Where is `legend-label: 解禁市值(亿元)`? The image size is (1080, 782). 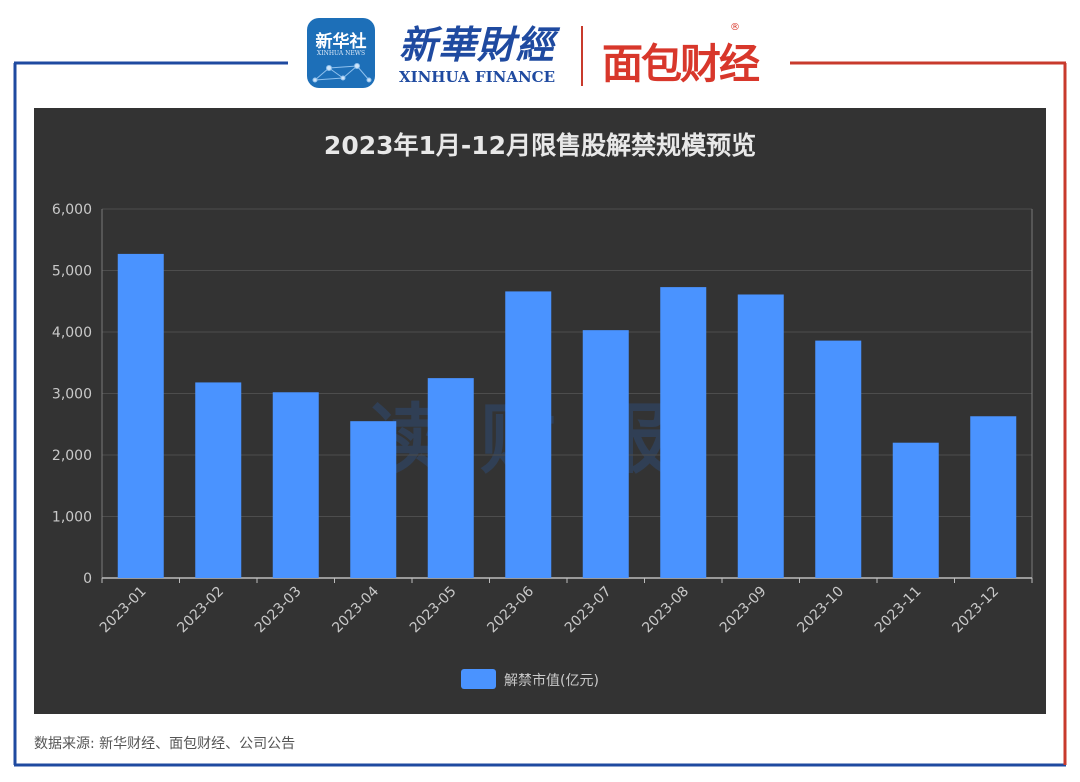 legend-label: 解禁市值(亿元) is located at coordinates (551, 680).